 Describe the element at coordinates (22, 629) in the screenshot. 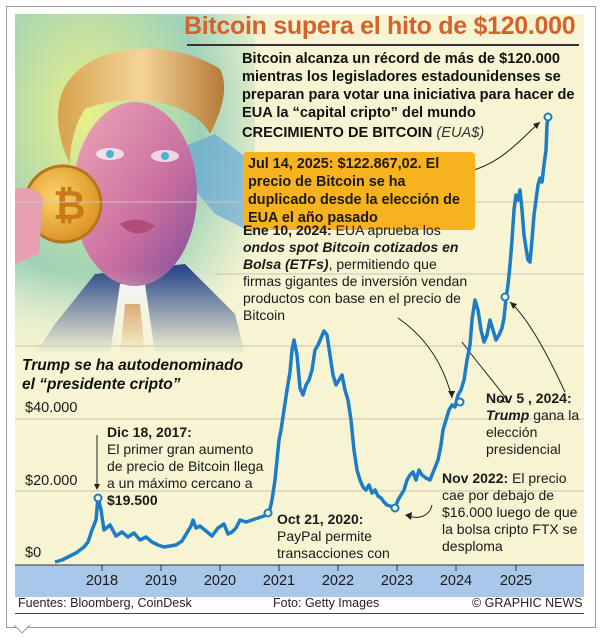

I see `callout-tail` at that location.